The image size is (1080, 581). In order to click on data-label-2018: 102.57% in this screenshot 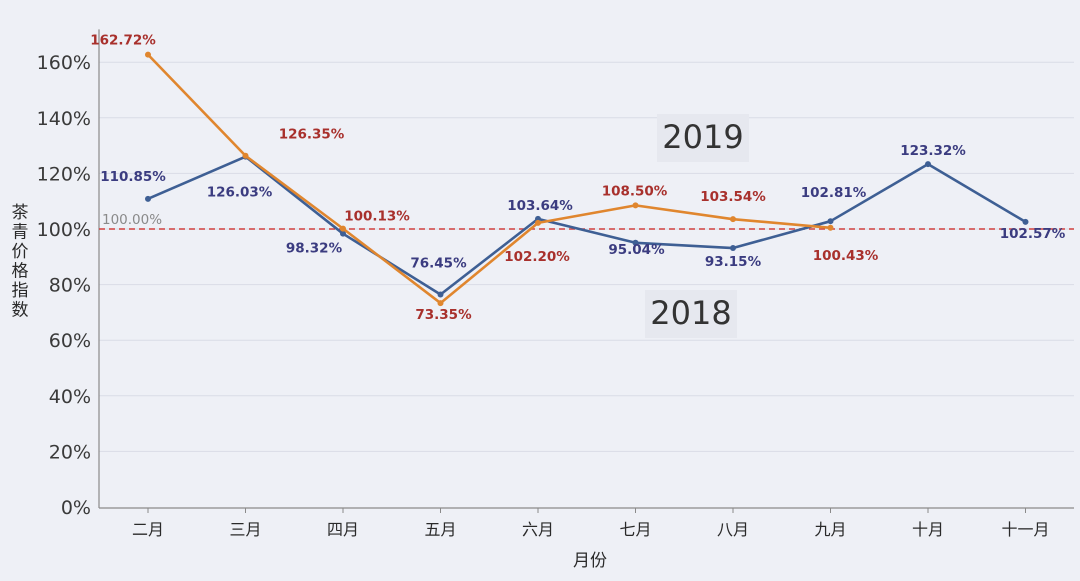, I will do `click(1033, 234)`.